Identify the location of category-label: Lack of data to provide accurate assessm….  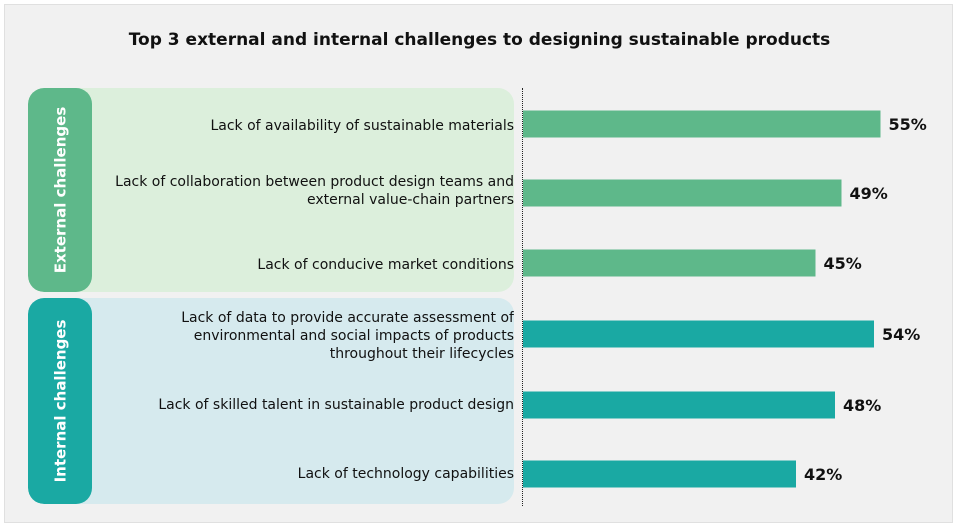
(347, 336).